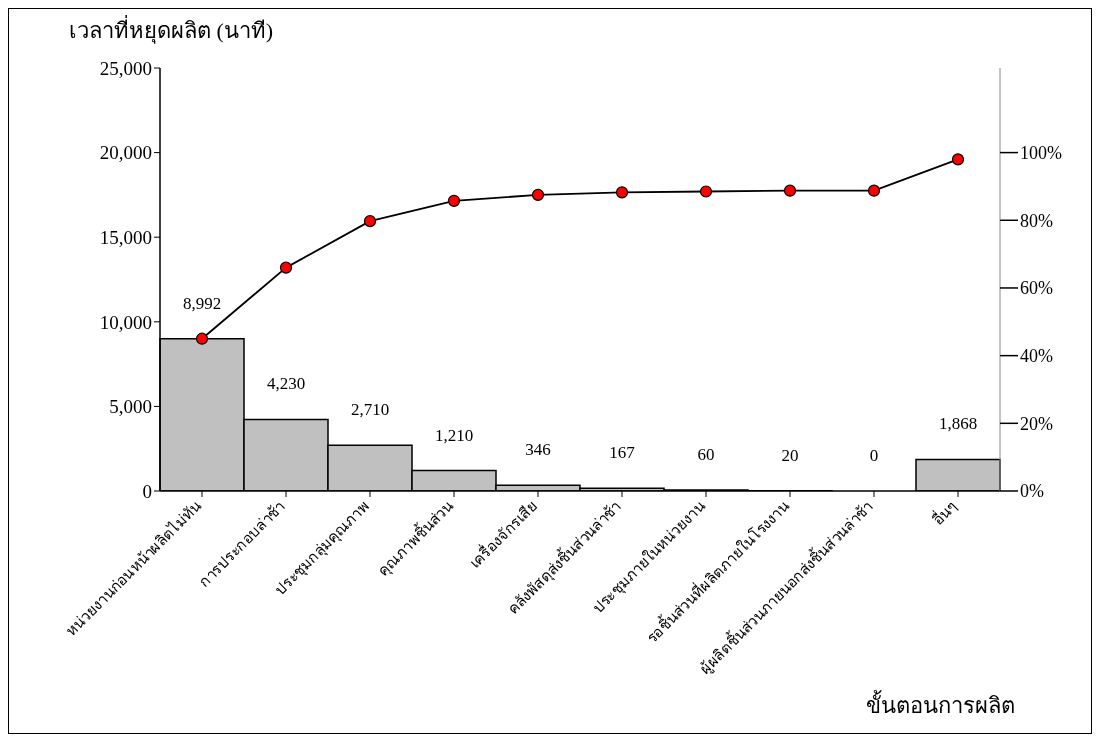 The height and width of the screenshot is (742, 1100). What do you see at coordinates (790, 455) in the screenshot?
I see `data-label: 20` at bounding box center [790, 455].